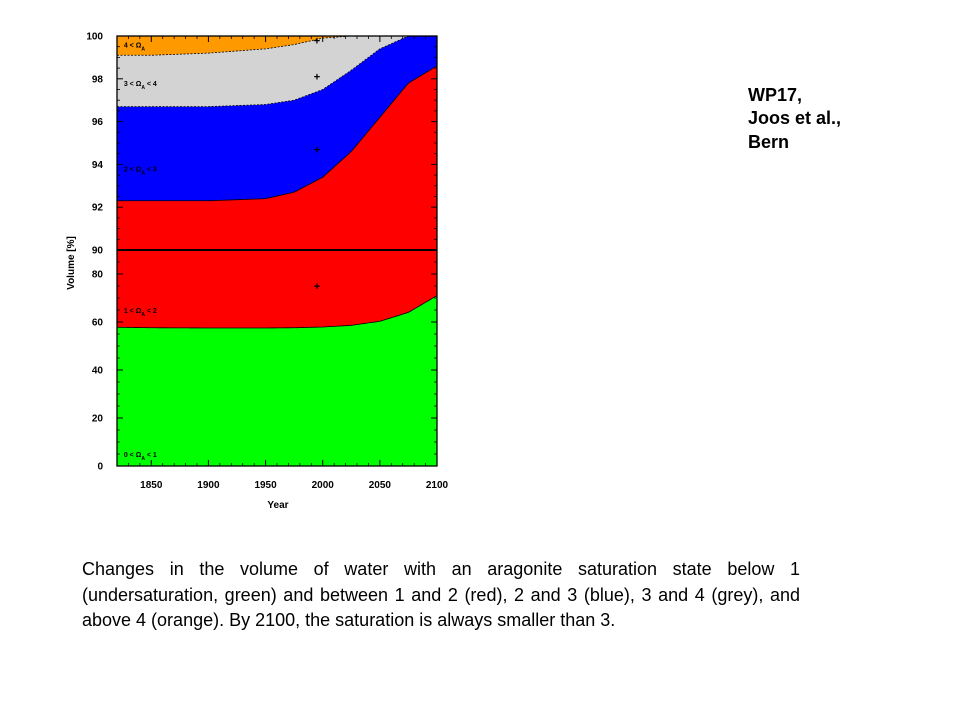 The width and height of the screenshot is (960, 720). What do you see at coordinates (140, 86) in the screenshot?
I see `region-label: 3 < ΩA < 4` at bounding box center [140, 86].